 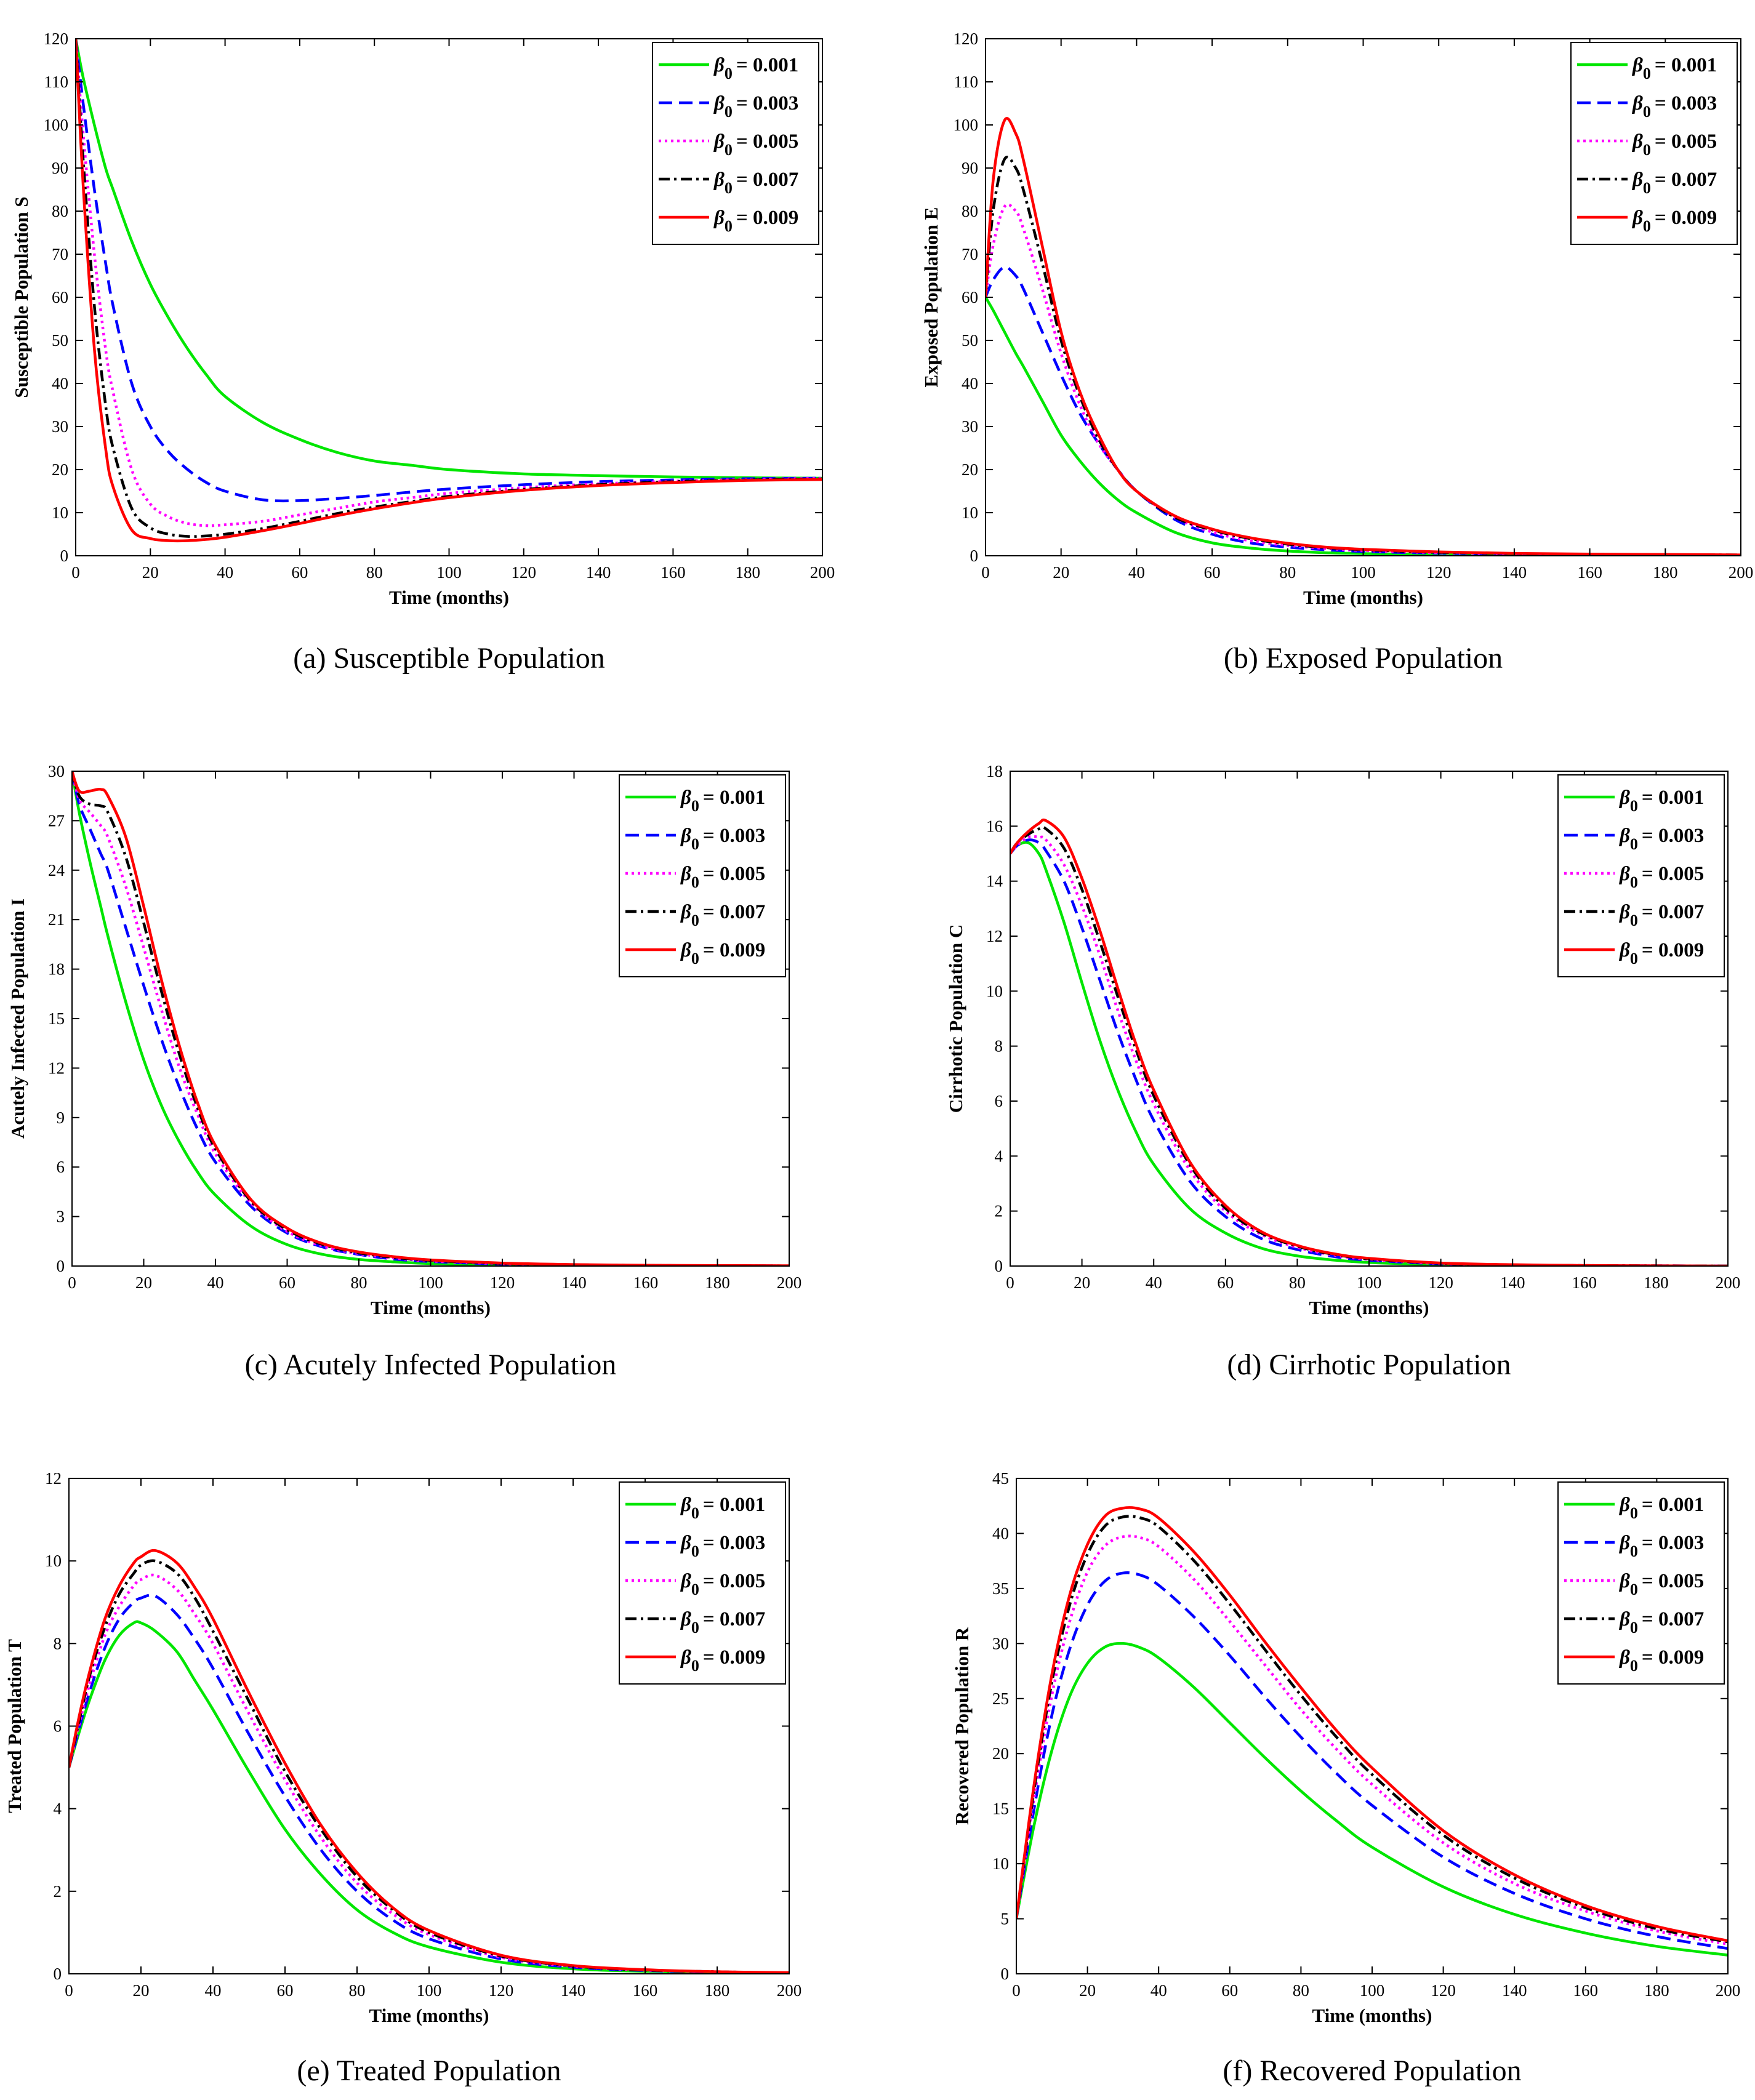 I want to click on x-tick-label: 120, so click(x=524, y=572).